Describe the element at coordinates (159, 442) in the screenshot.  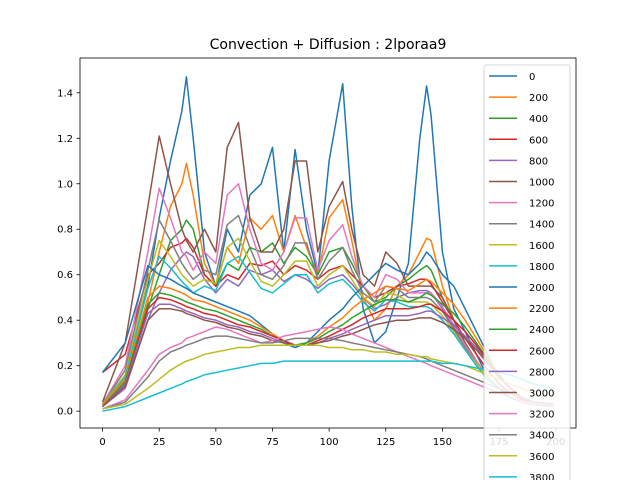
I see `x-tick-label: 25` at that location.